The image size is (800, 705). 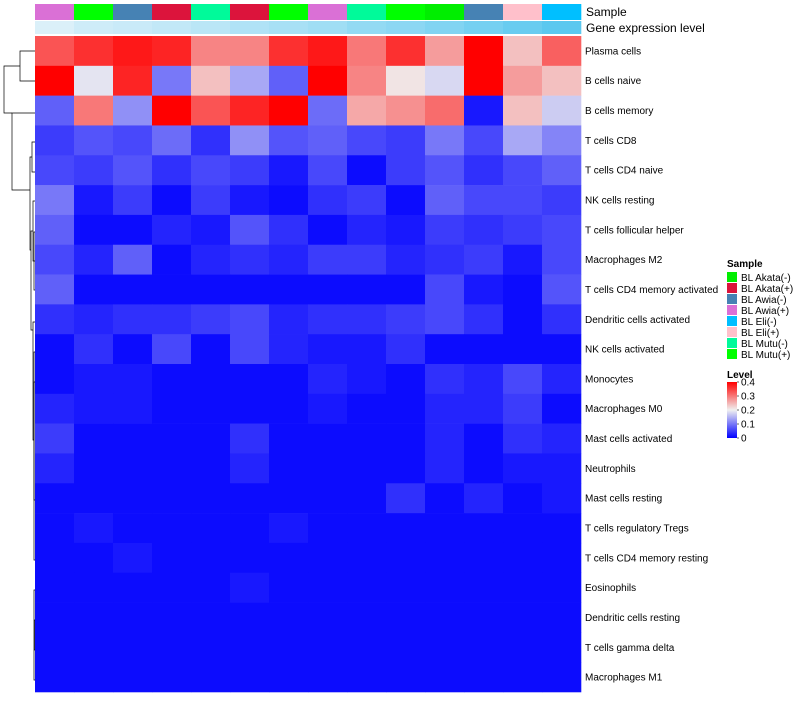 What do you see at coordinates (623, 499) in the screenshot?
I see `row-label: Mast cells resting` at bounding box center [623, 499].